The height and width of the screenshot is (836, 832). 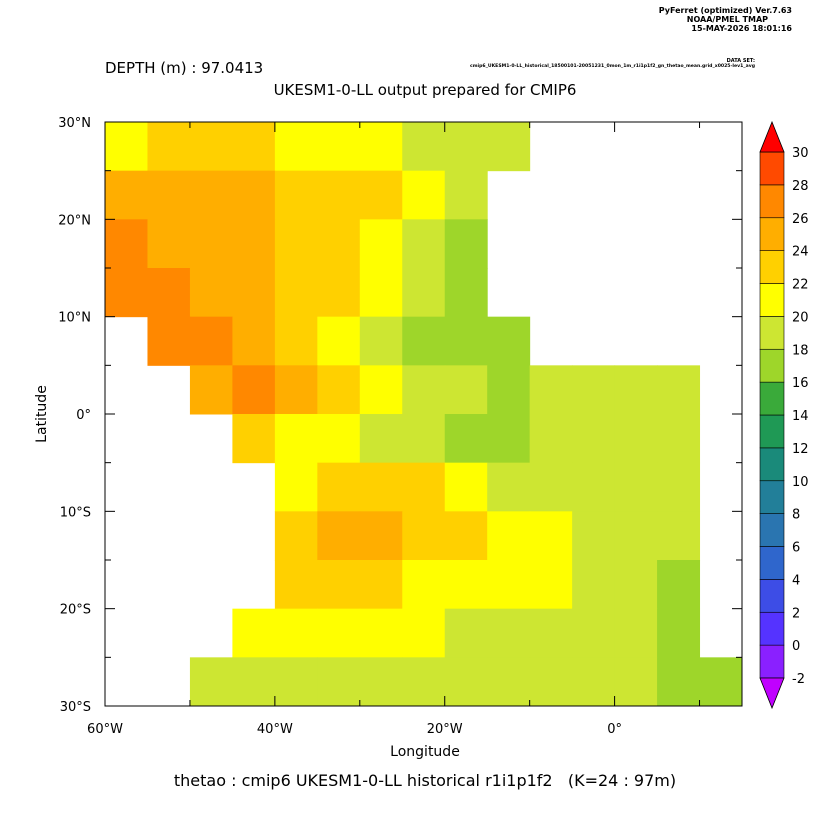 What do you see at coordinates (74, 123) in the screenshot?
I see `y-tick-label: 30°N` at bounding box center [74, 123].